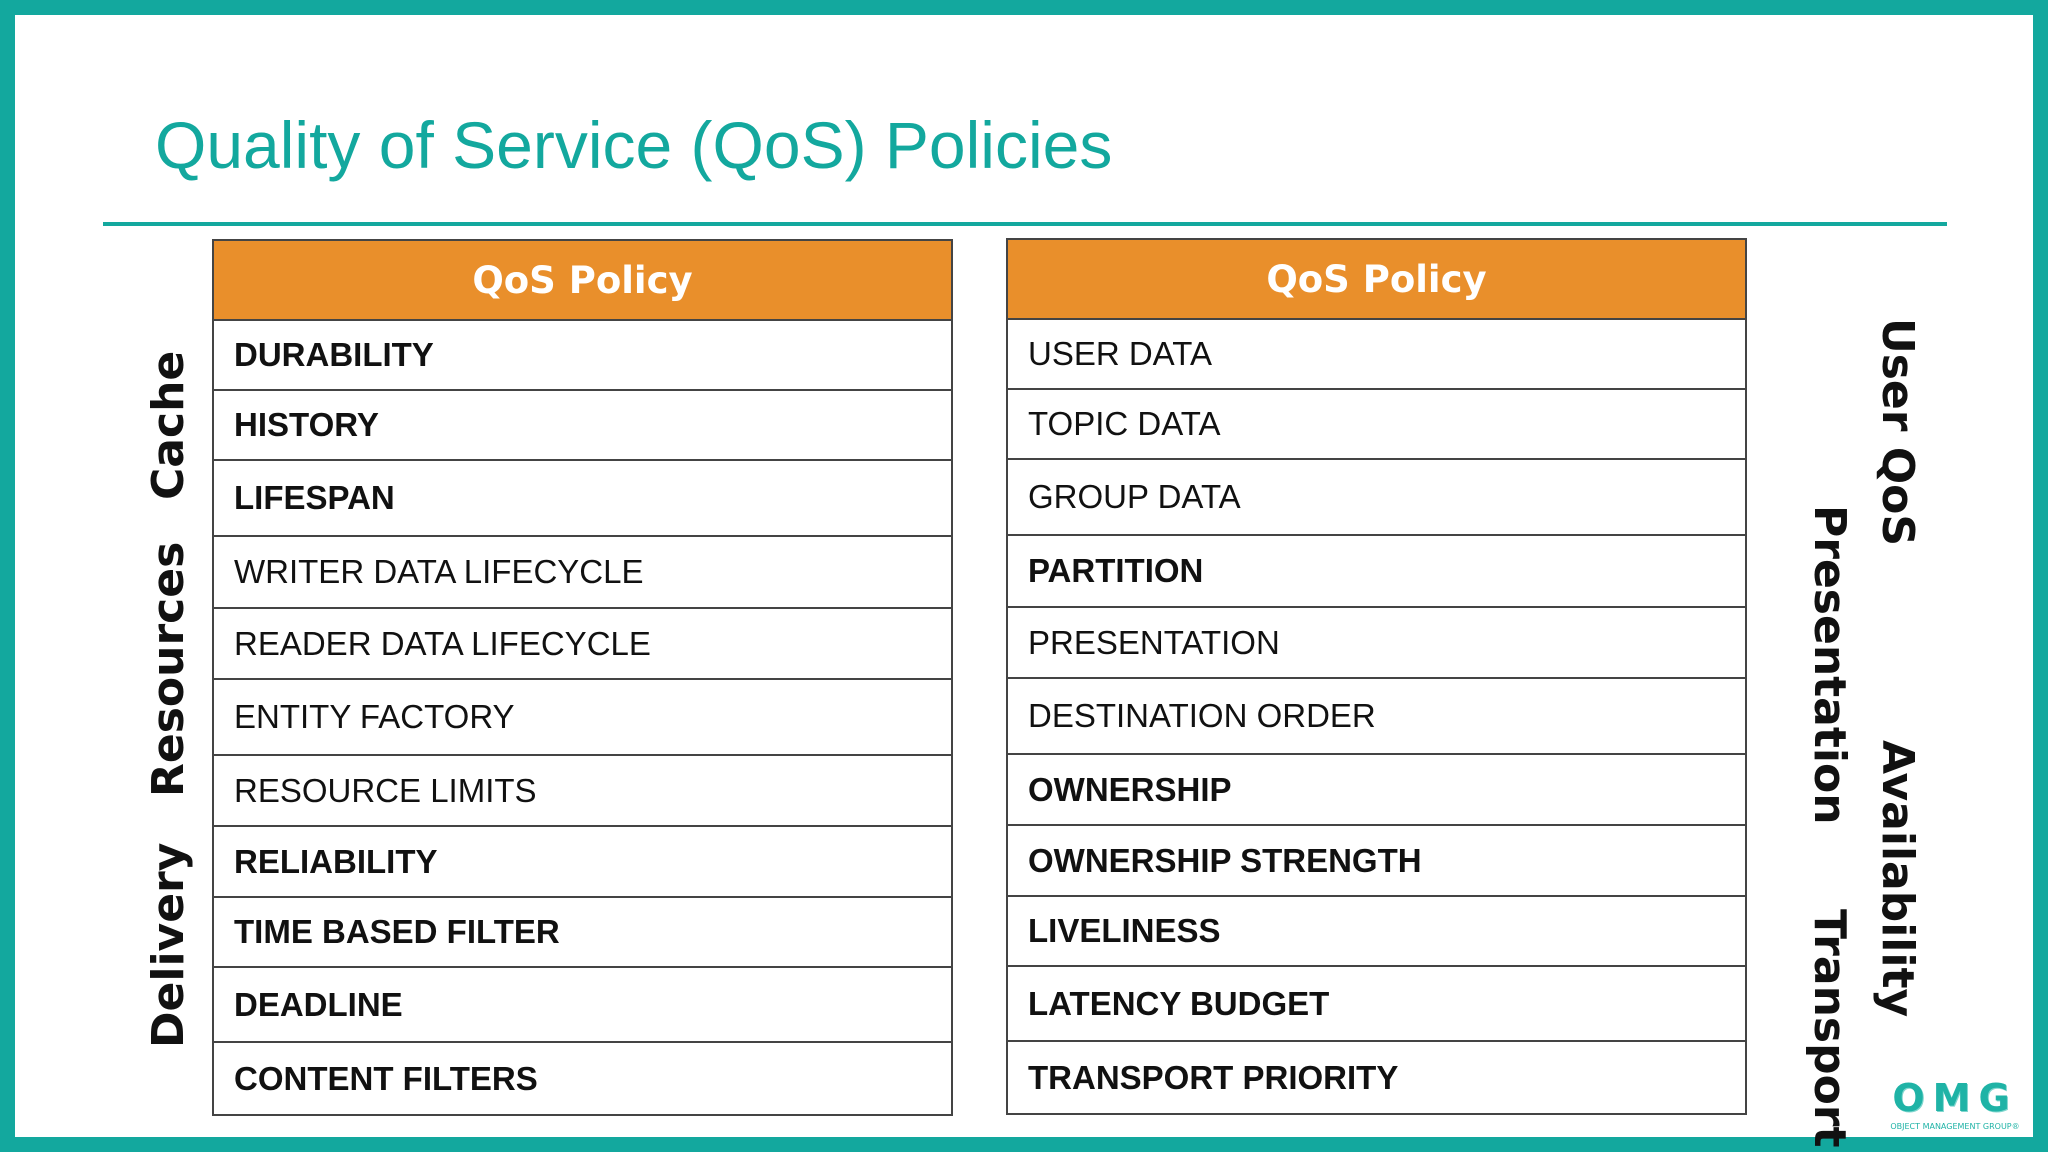  I want to click on qos-policy-cell: GROUP DATA, so click(1376, 497).